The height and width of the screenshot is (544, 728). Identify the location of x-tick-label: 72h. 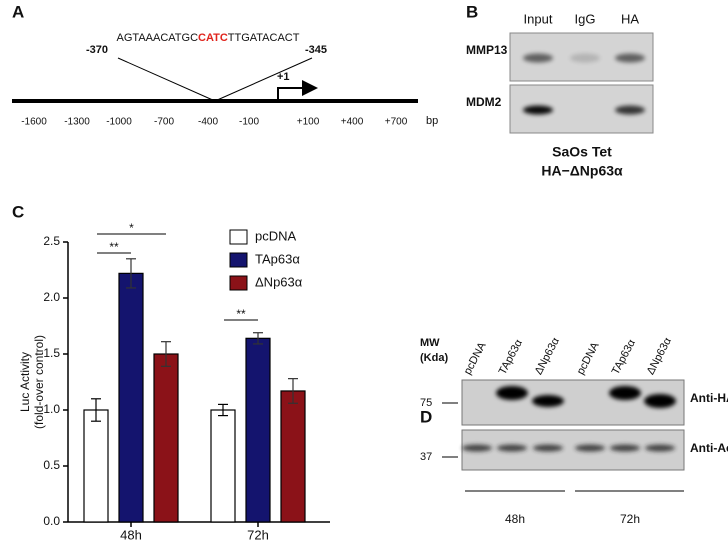
(258, 534).